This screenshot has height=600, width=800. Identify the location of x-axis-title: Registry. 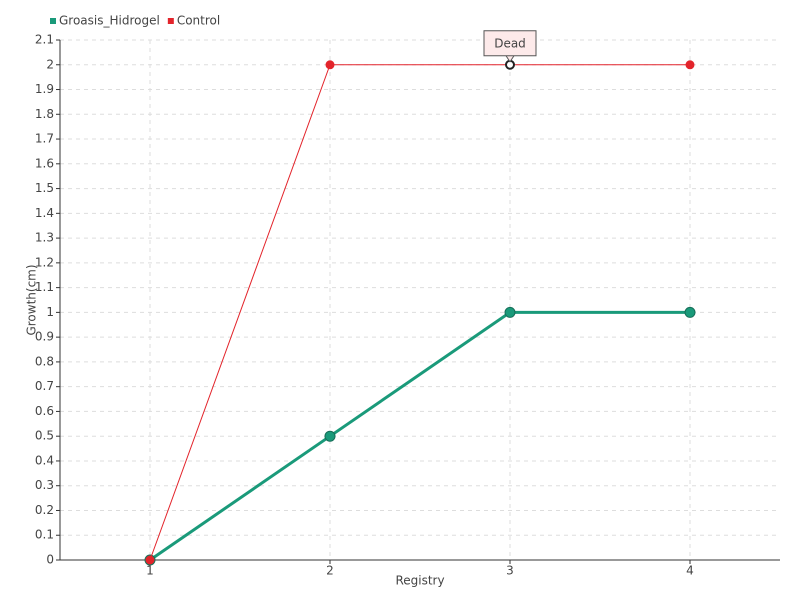
(419, 581).